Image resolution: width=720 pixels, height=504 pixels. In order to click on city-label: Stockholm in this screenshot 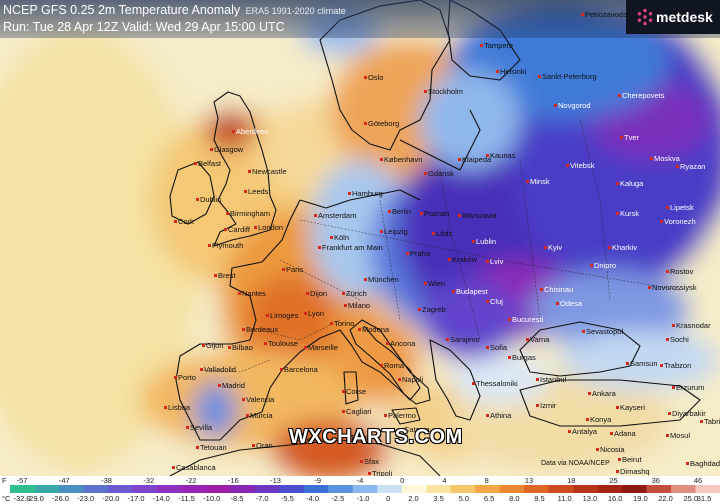, I will do `click(443, 91)`.